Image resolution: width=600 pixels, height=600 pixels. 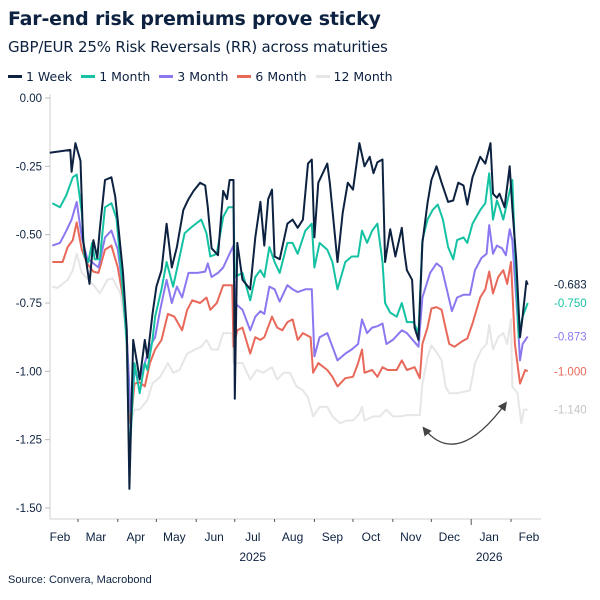 What do you see at coordinates (29, 509) in the screenshot?
I see `y-tick-label: -1.50` at bounding box center [29, 509].